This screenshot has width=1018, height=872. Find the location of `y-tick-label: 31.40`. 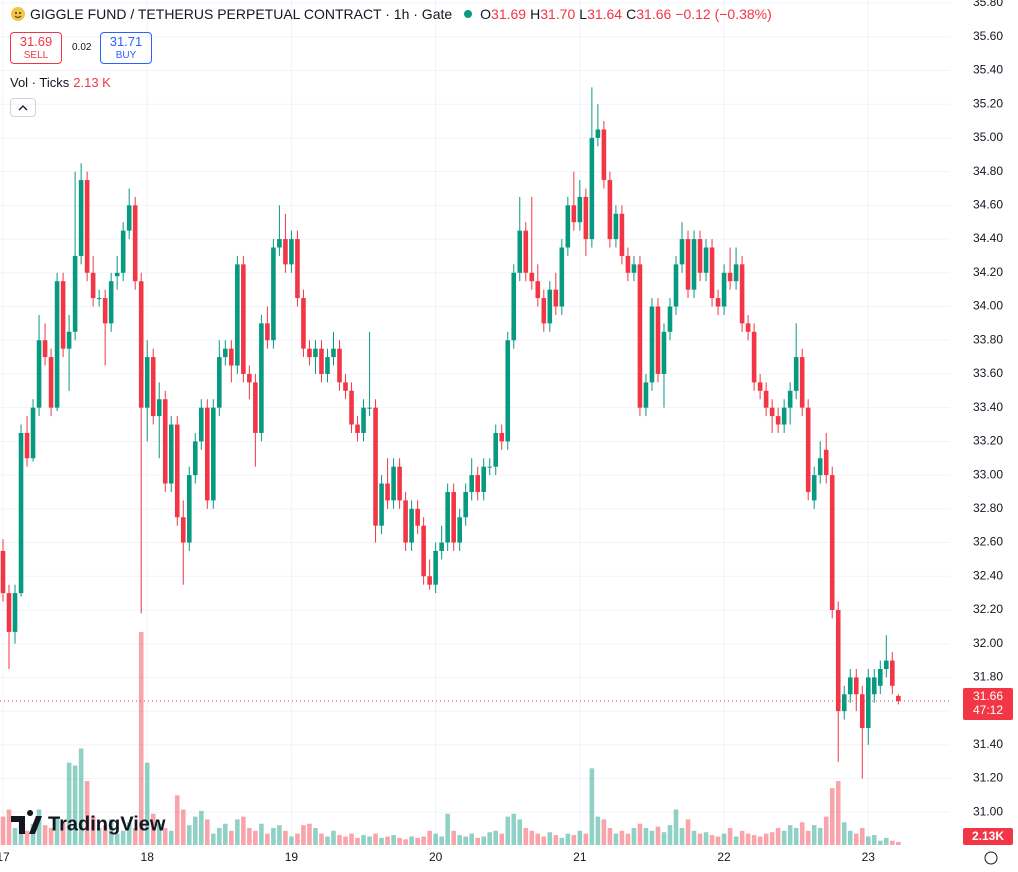

y-tick-label: 31.40 is located at coordinates (988, 744).